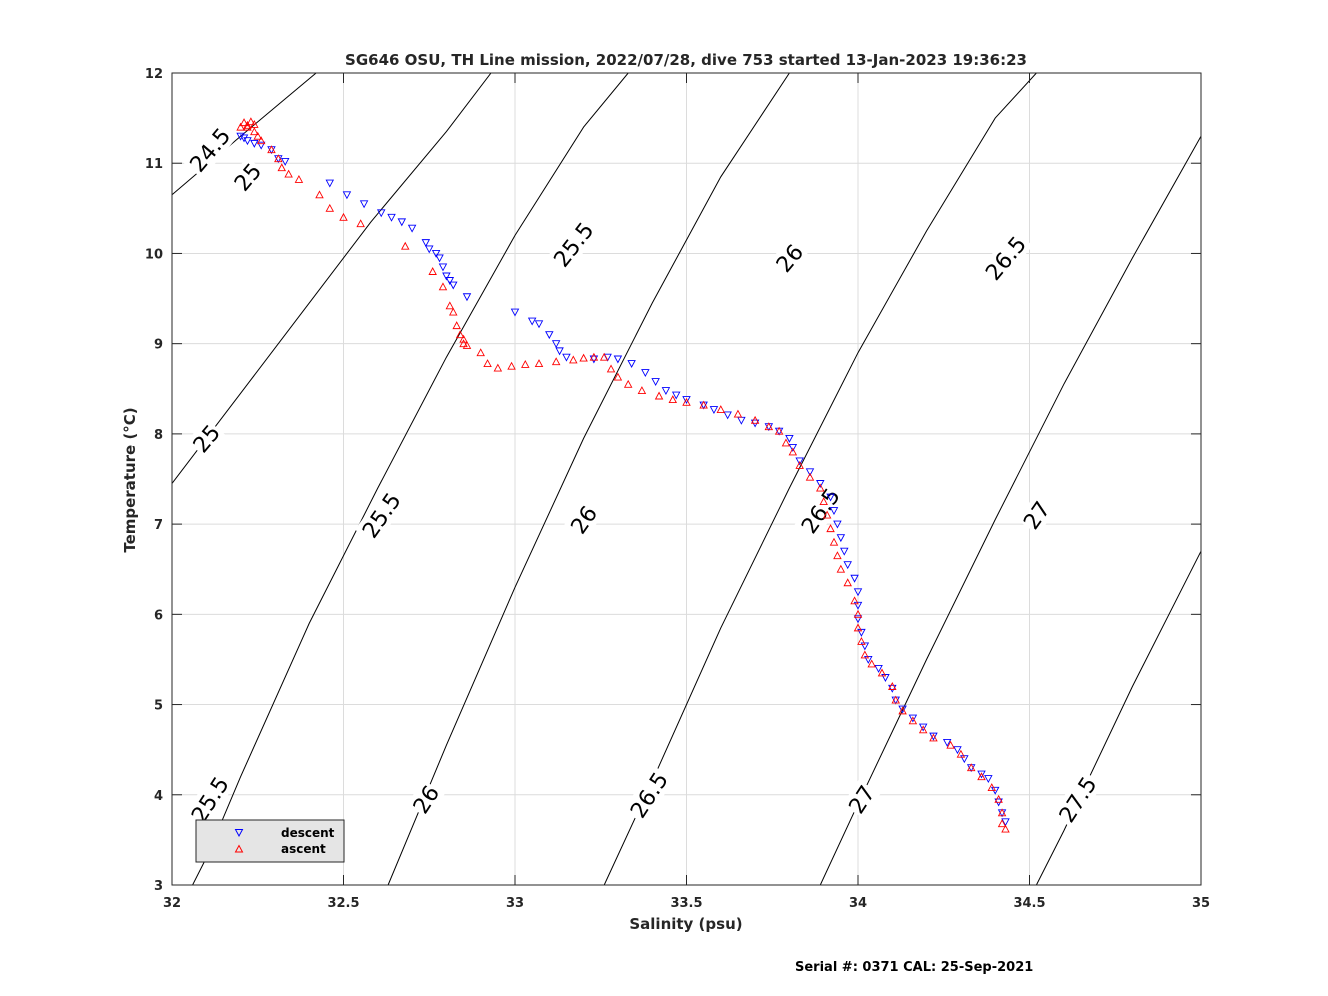  I want to click on serial-cal-footer: Serial #: 0371 CAL: 25-Sep-2021, so click(914, 967).